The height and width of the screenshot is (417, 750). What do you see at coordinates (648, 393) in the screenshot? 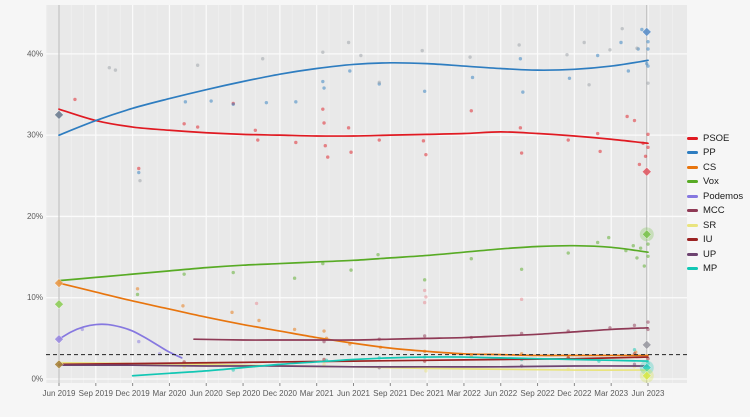
I see `x-tick-label: Jun 2023` at bounding box center [648, 393].